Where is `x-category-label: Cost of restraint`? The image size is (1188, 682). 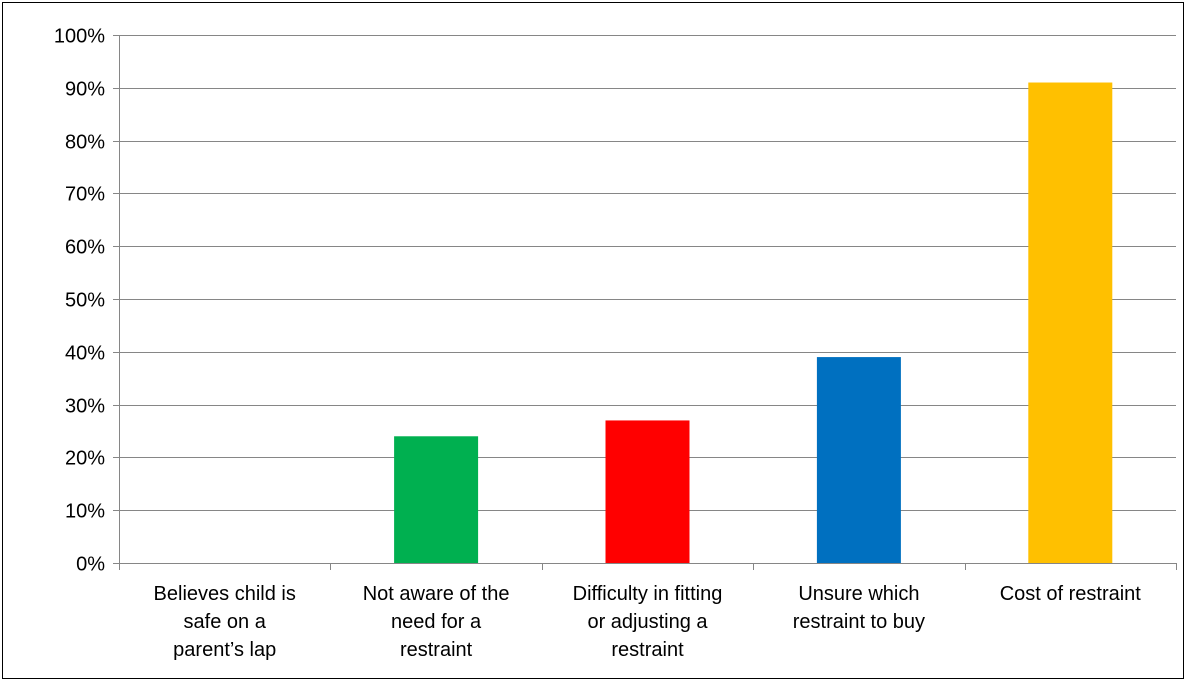
x-category-label: Cost of restraint is located at coordinates (1071, 594).